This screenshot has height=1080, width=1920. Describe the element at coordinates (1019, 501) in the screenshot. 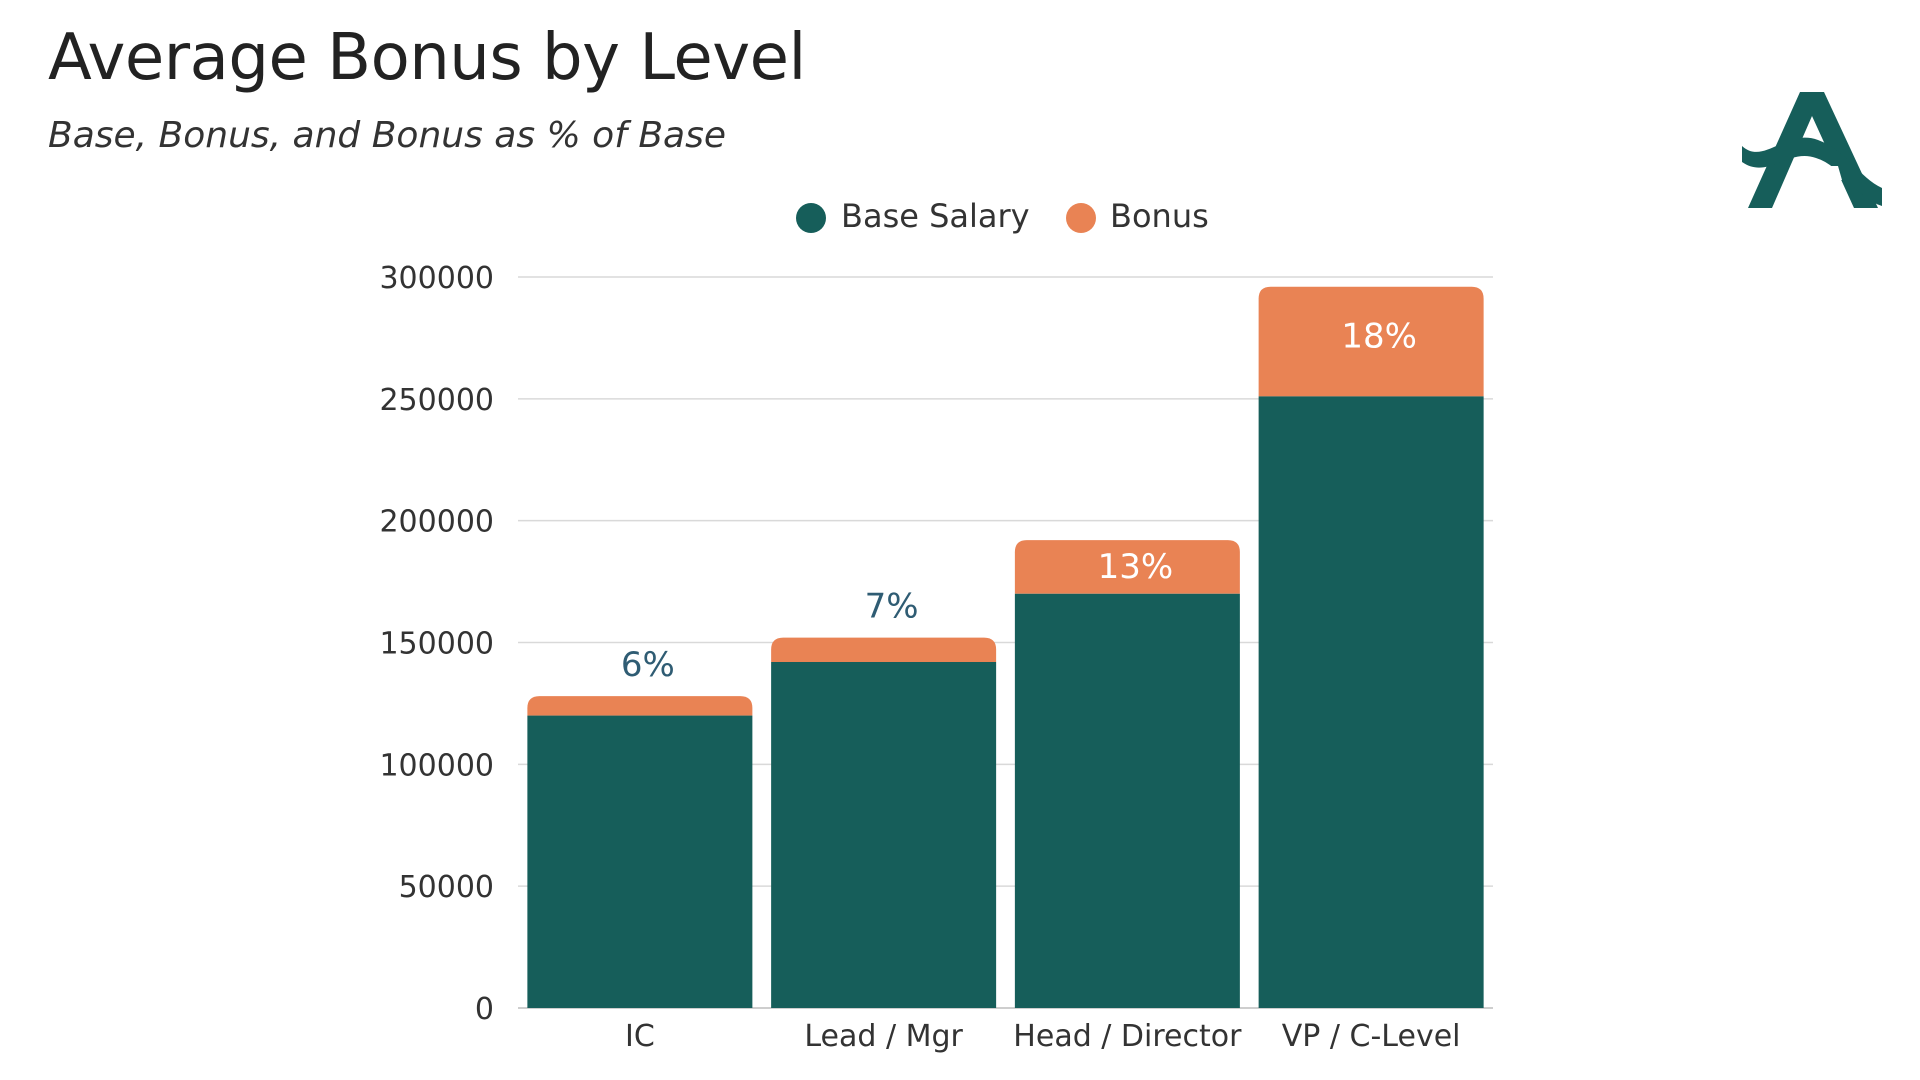

I see `data-labels: 6% 7% 13% 18%` at that location.